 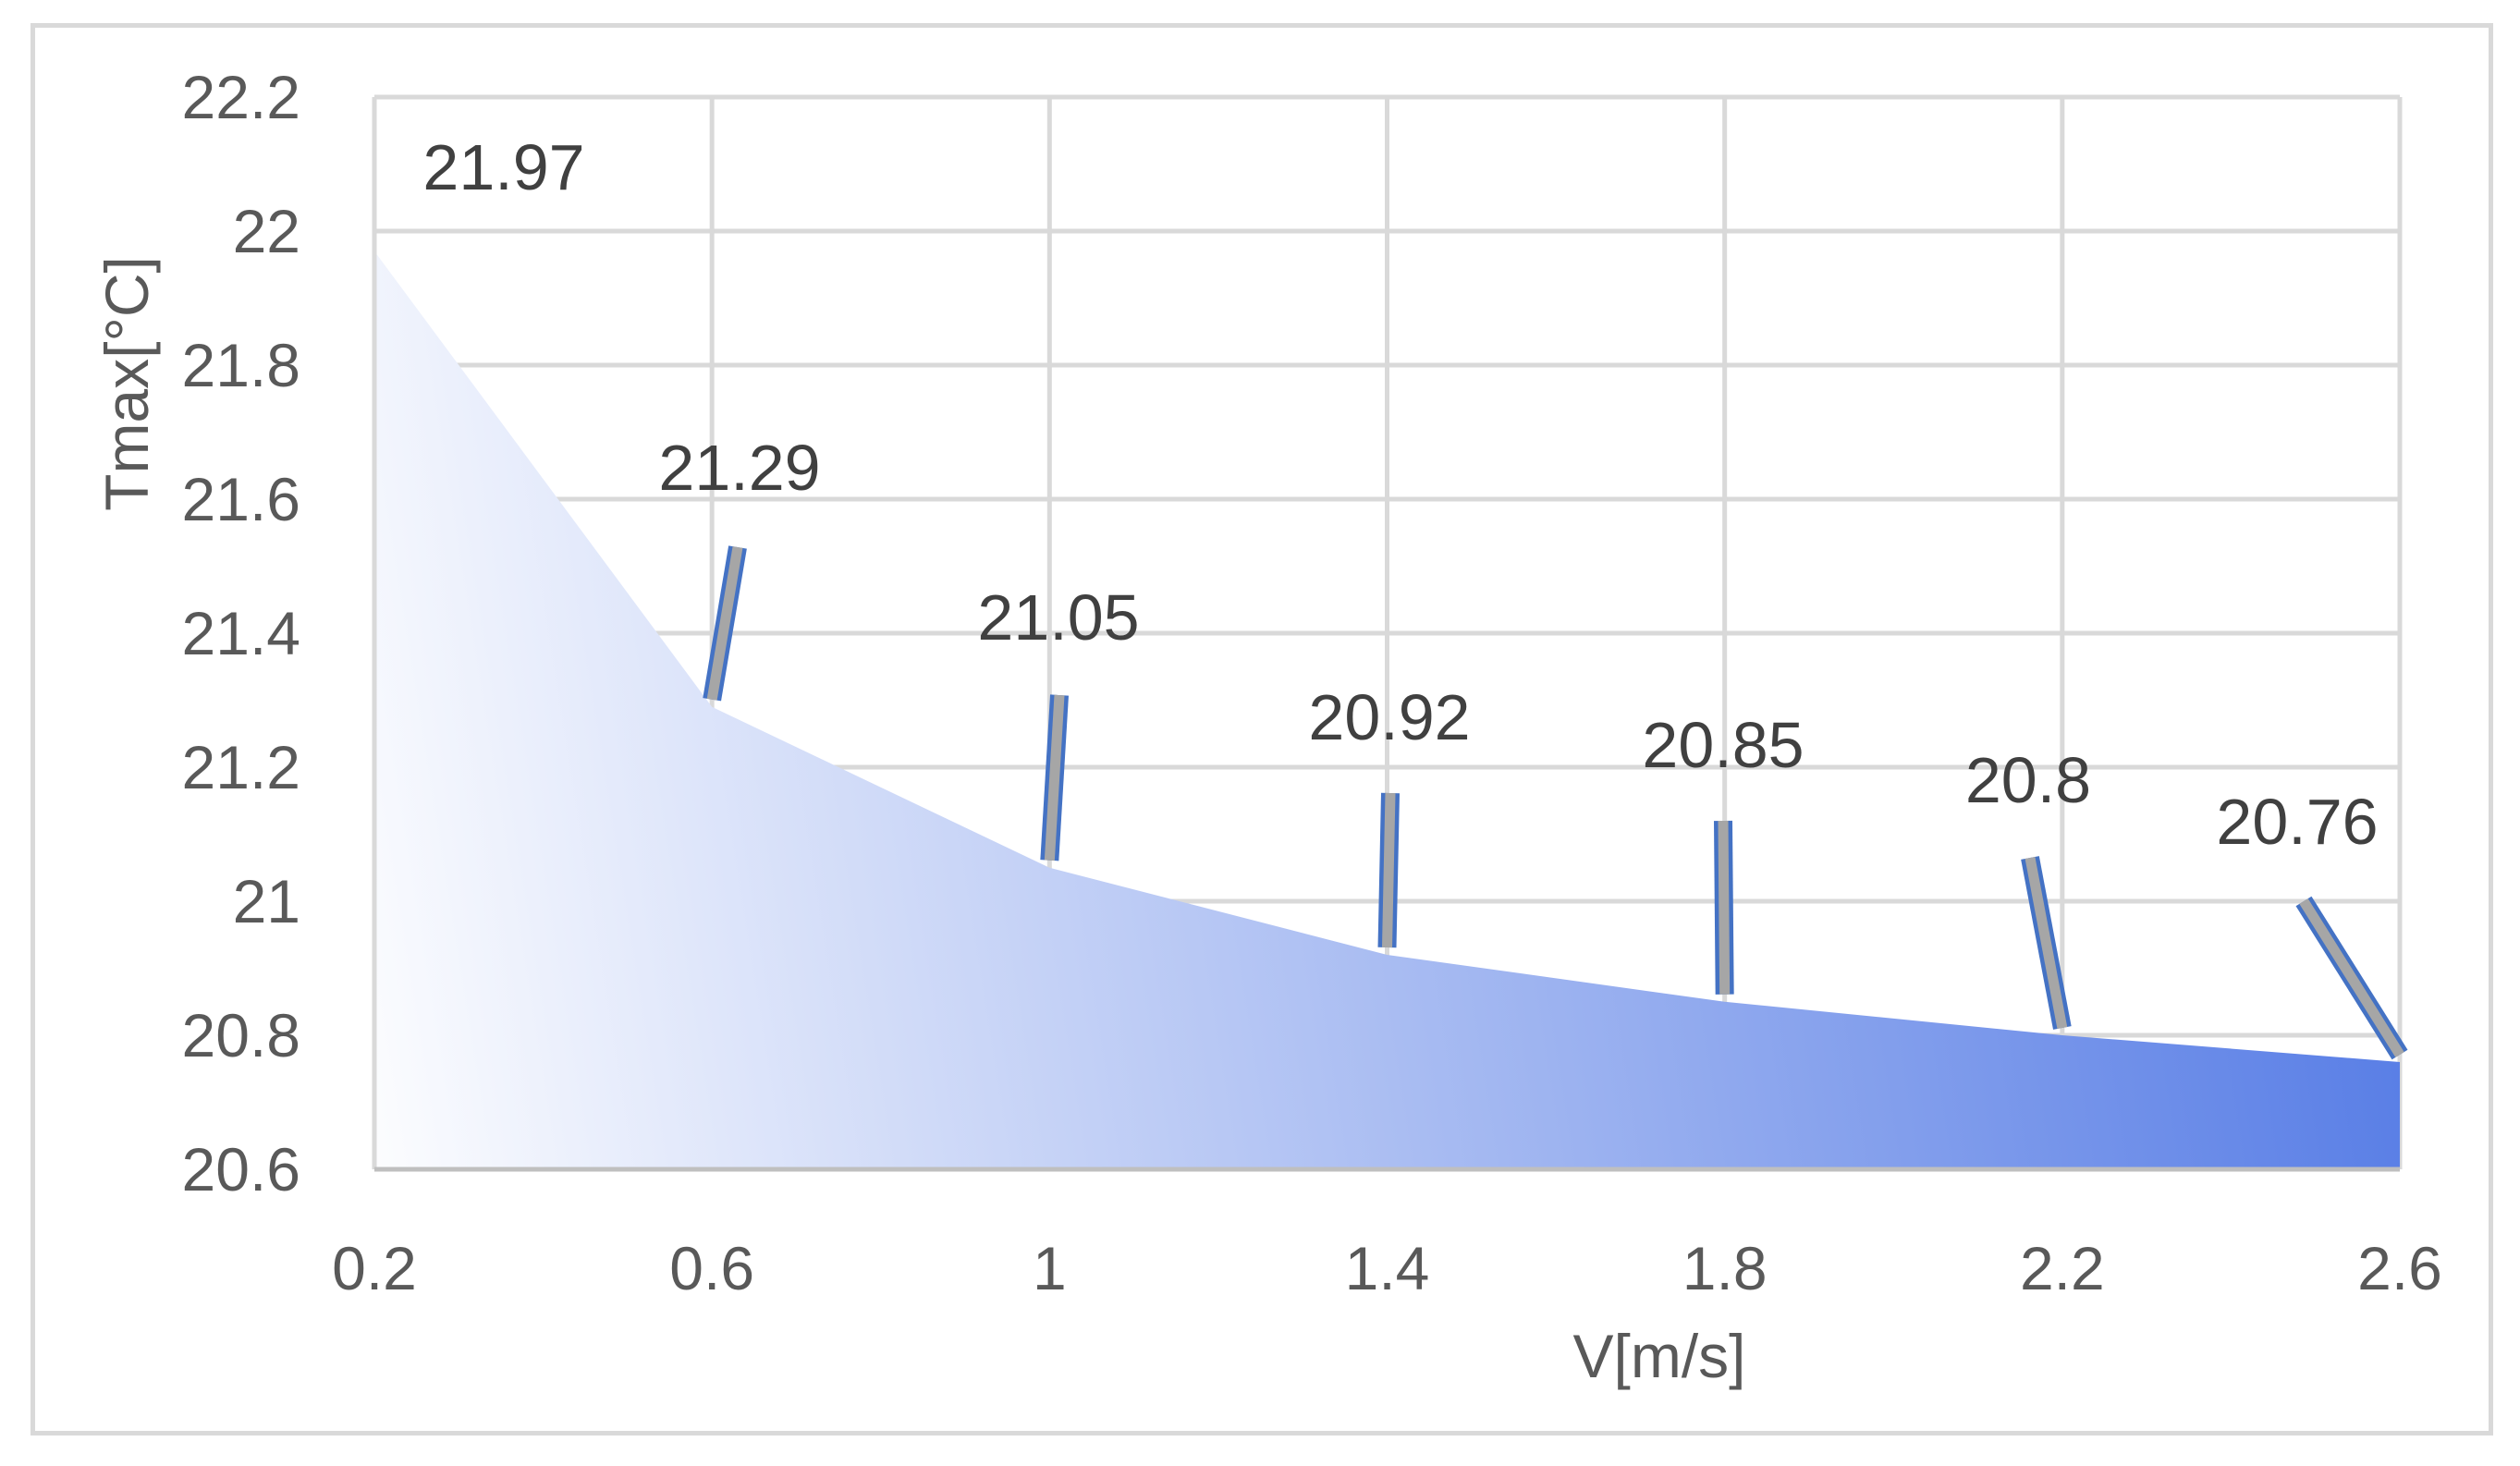 What do you see at coordinates (241, 1169) in the screenshot?
I see `y-tick-label: 20.6` at bounding box center [241, 1169].